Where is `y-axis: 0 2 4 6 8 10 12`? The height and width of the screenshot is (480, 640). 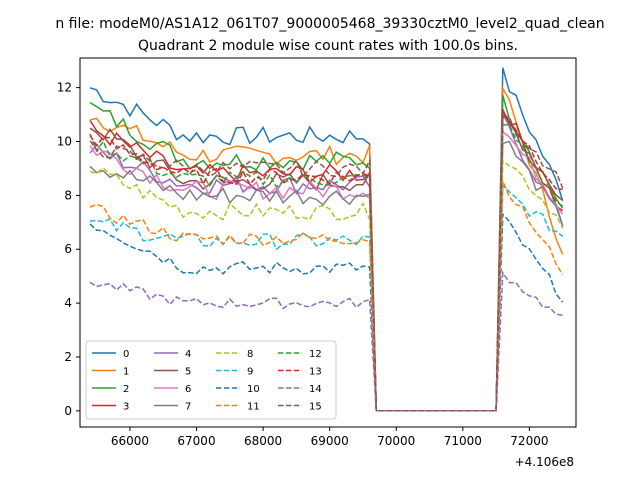 y-axis: 0 2 4 6 8 10 12 is located at coordinates (68, 249).